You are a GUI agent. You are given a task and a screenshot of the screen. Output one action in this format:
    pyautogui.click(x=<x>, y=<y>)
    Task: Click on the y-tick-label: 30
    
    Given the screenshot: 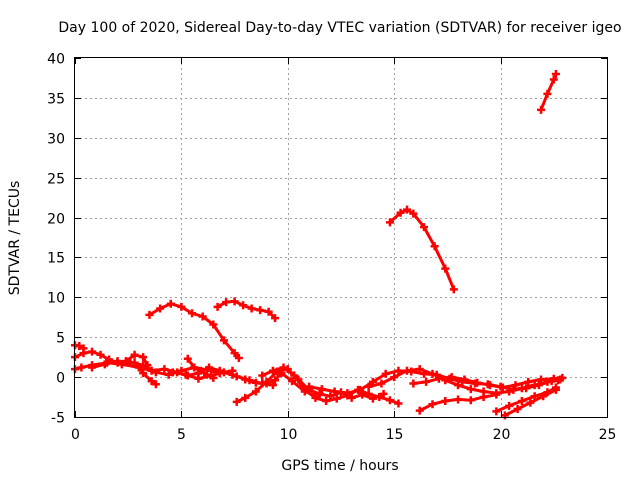 What is the action you would take?
    pyautogui.click(x=56, y=140)
    